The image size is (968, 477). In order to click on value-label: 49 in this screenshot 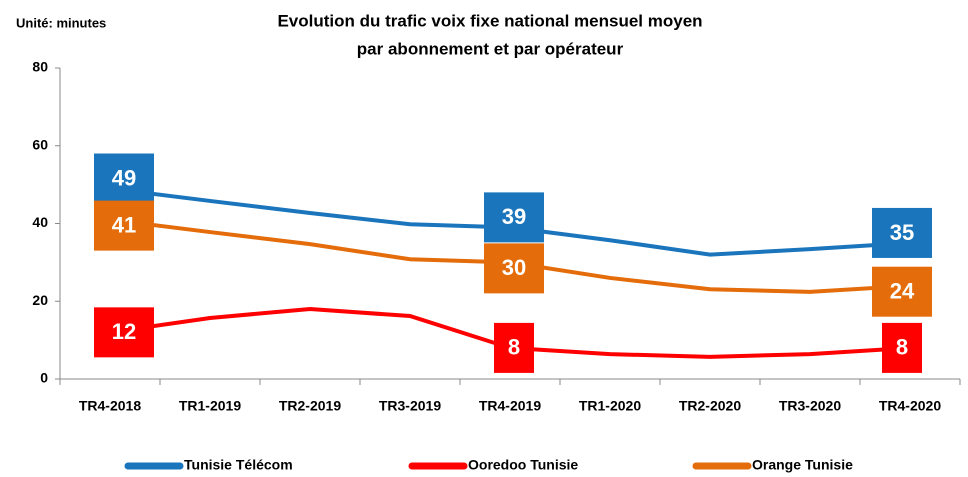, I will do `click(124, 177)`.